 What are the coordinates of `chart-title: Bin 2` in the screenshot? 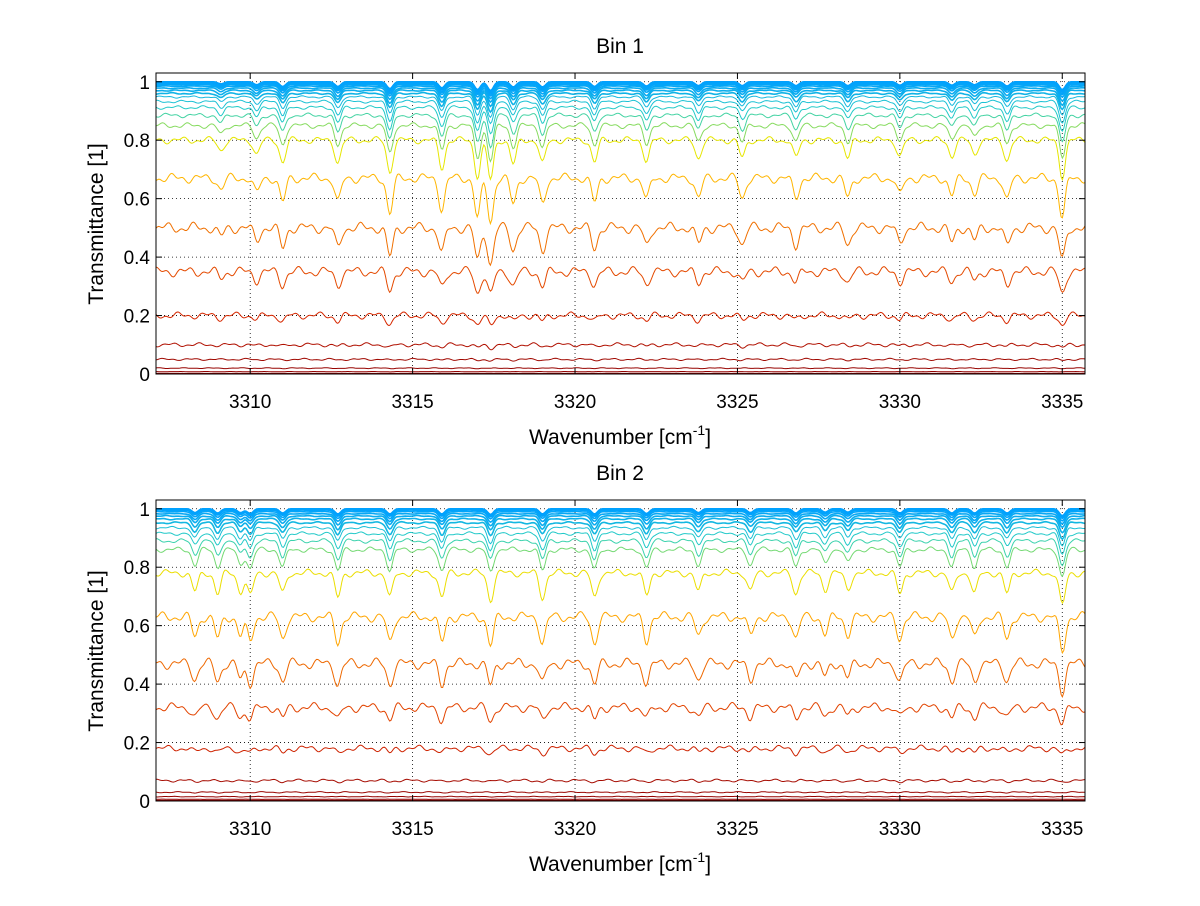 It's located at (620, 473).